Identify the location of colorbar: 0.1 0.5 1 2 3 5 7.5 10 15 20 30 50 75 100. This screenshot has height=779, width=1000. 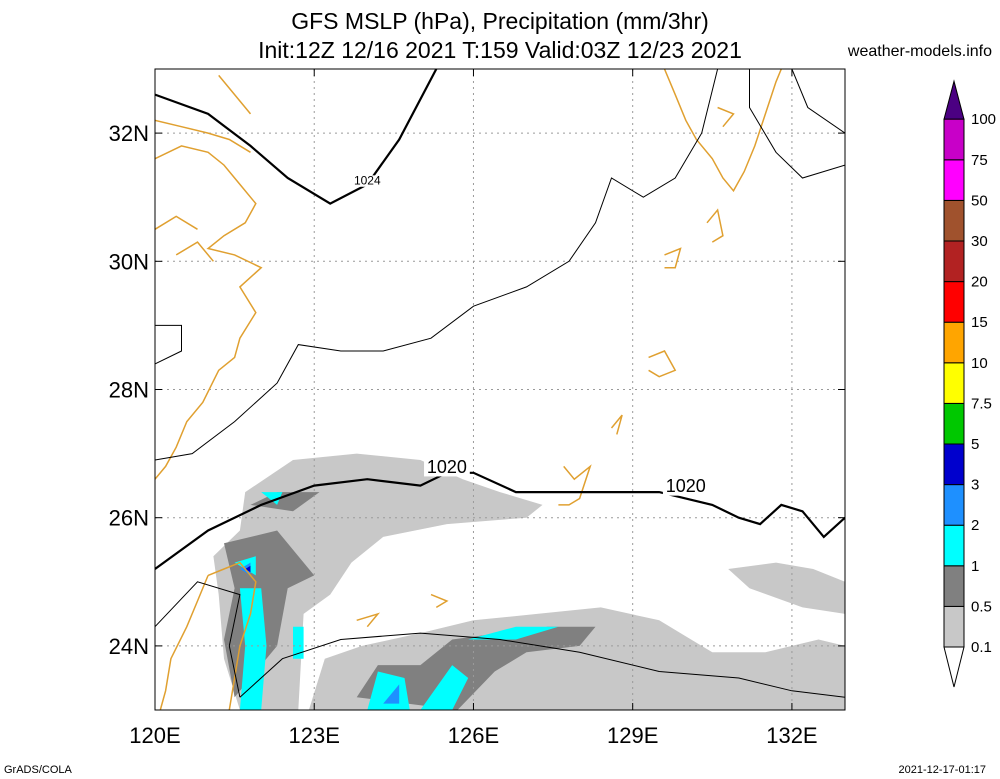
(969, 383).